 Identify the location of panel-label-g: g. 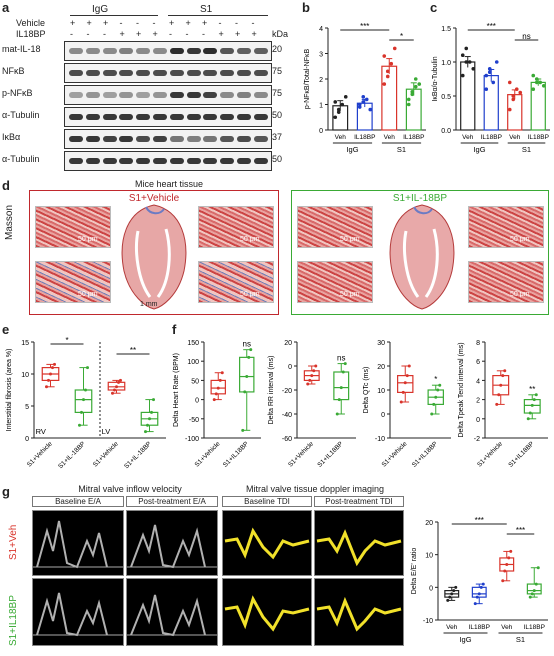
(6, 491).